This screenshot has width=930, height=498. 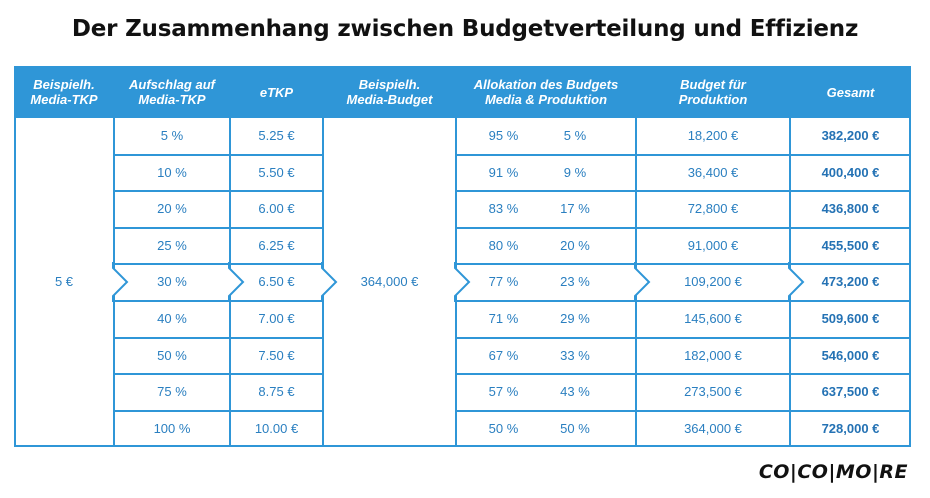 I want to click on allocation-produktion-cell: 43 %, so click(x=575, y=392).